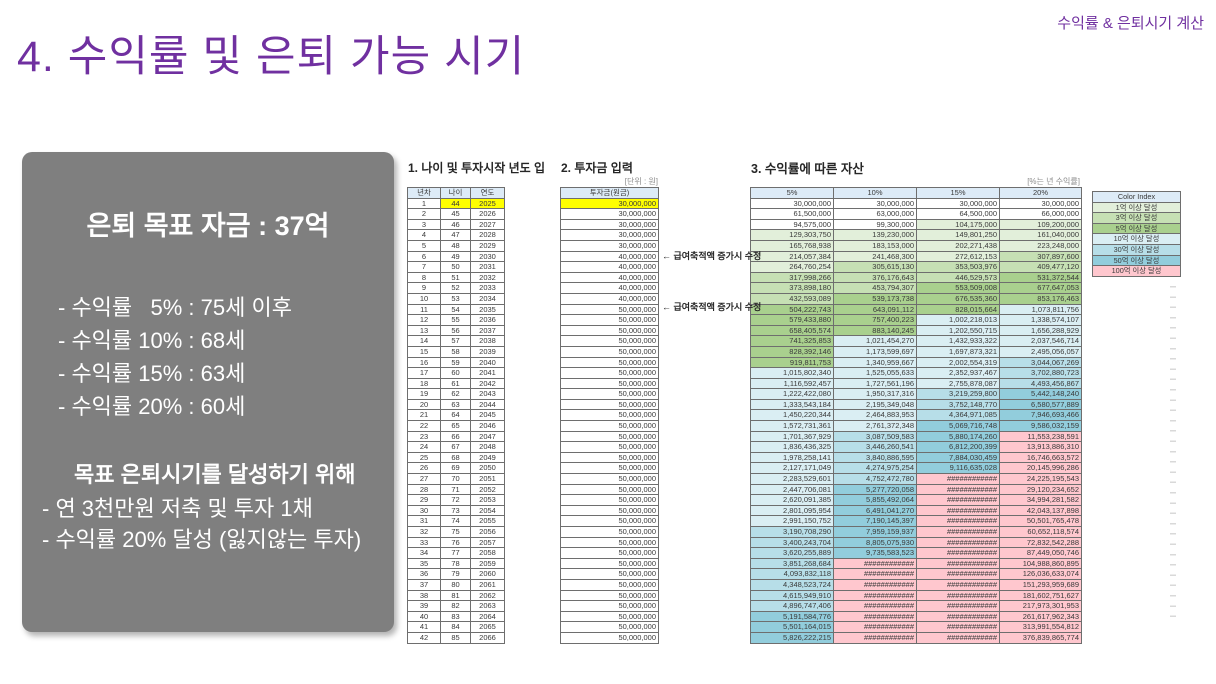 The height and width of the screenshot is (684, 1216). What do you see at coordinates (487, 214) in the screenshot?
I see `calendar-year-cell: 2026` at bounding box center [487, 214].